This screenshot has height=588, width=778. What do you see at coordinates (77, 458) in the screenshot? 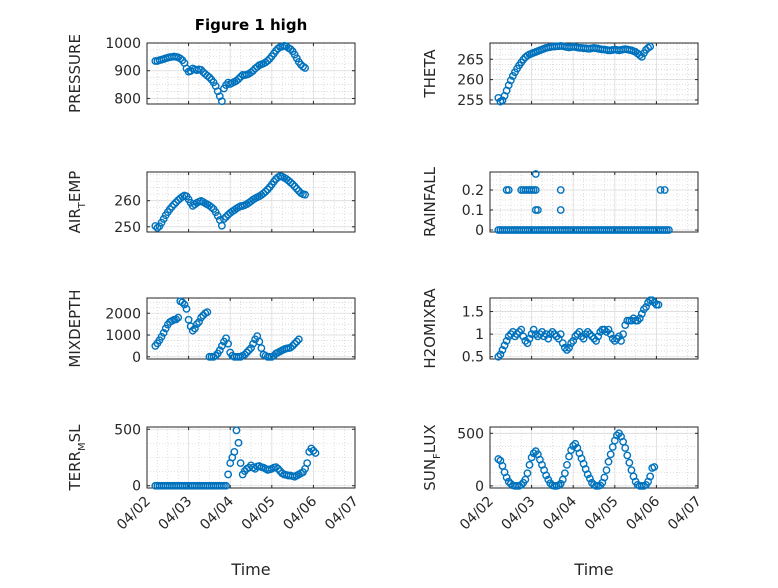
I see `y-axis-label-7: TERRMSL` at bounding box center [77, 458].